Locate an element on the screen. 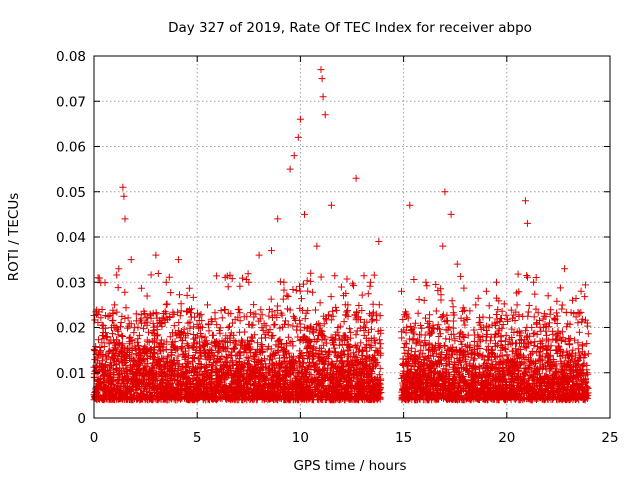  y-tick-label: 0.05 is located at coordinates (71, 193).